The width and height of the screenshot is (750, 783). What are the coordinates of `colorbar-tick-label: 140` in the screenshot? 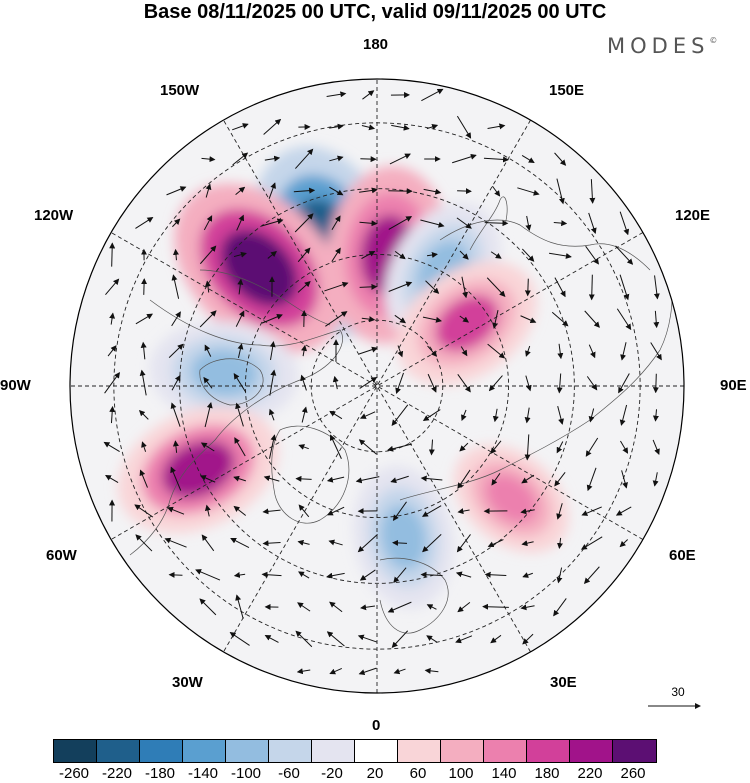 It's located at (504, 773).